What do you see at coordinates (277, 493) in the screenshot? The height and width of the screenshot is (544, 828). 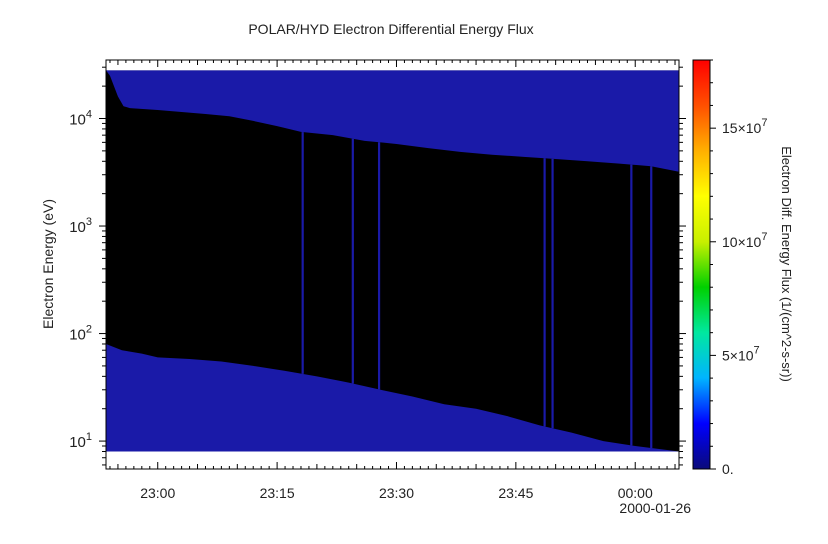 I see `x-tick-label: 23:15` at bounding box center [277, 493].